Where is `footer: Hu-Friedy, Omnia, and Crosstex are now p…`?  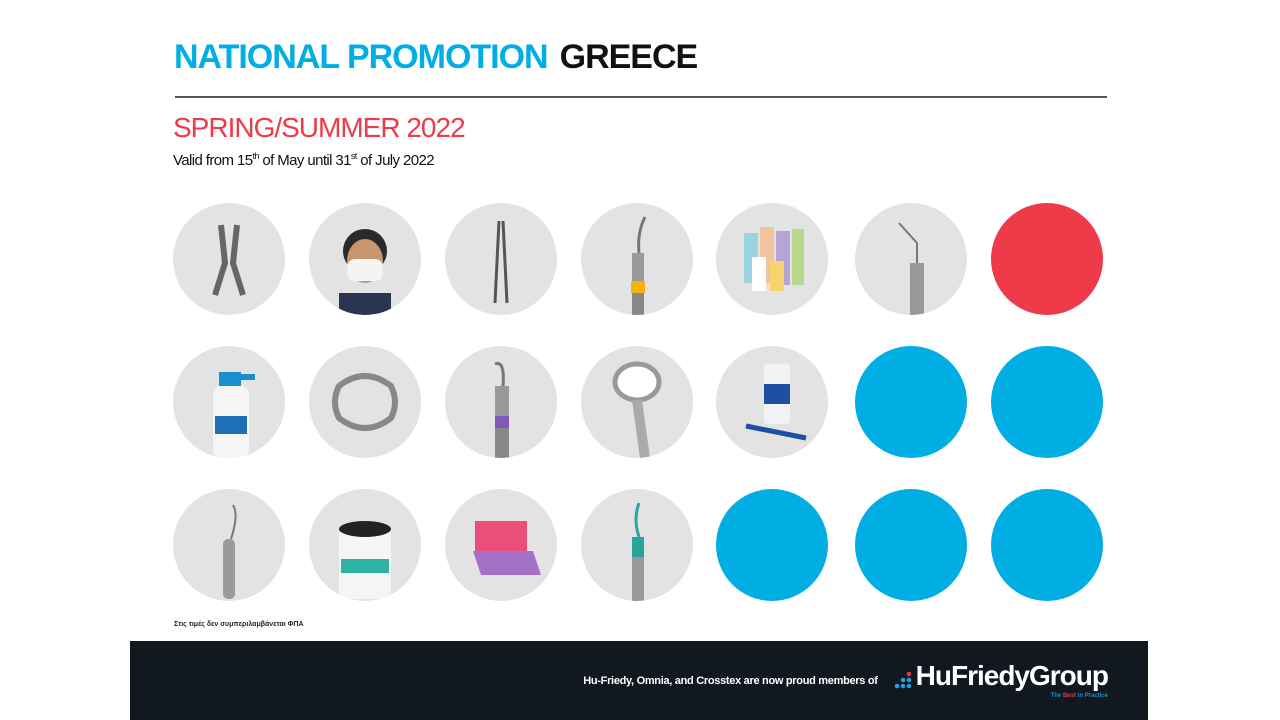 footer: Hu-Friedy, Omnia, and Crosstex are now p… is located at coordinates (639, 680).